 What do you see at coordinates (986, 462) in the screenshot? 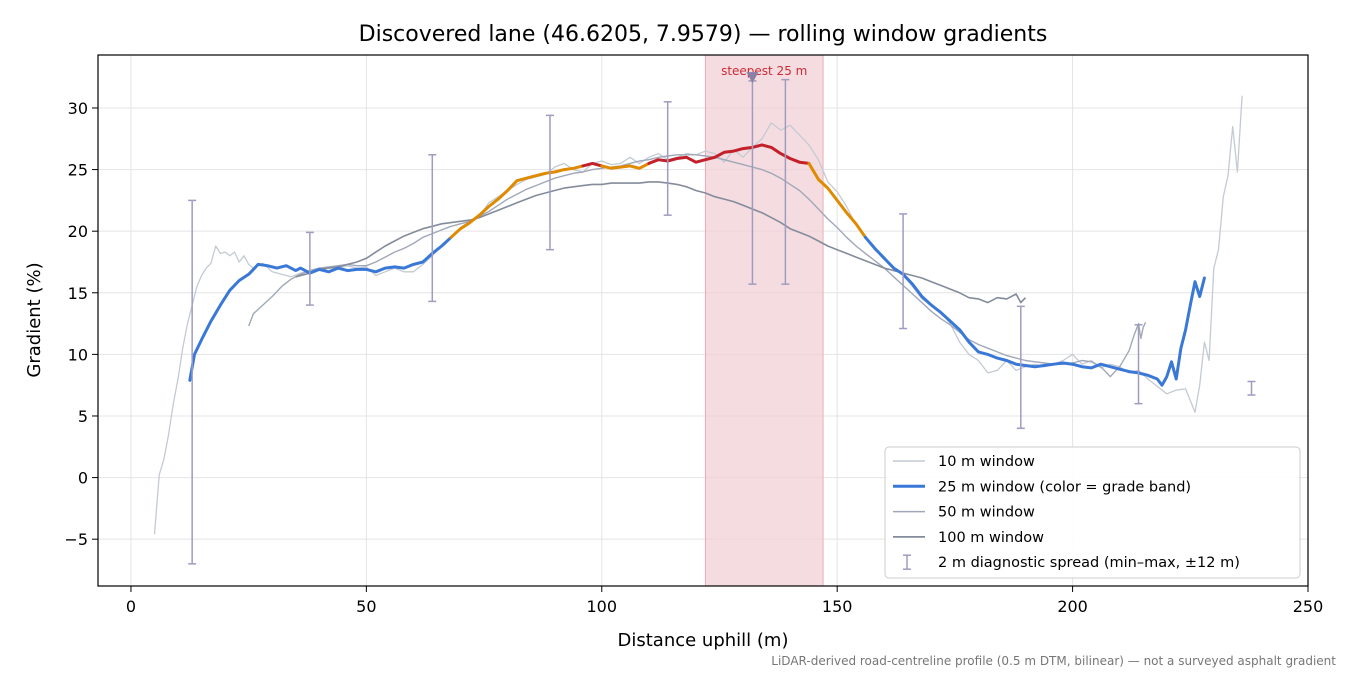
I see `legend-label: 10 m window` at bounding box center [986, 462].